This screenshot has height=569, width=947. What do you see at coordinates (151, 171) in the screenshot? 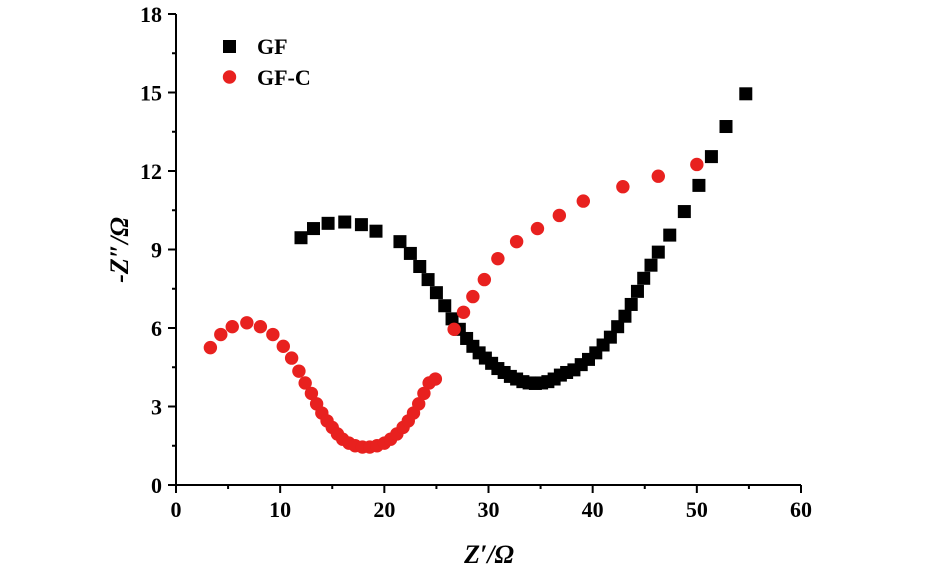
I see `y-tick-label: 12` at bounding box center [151, 171].